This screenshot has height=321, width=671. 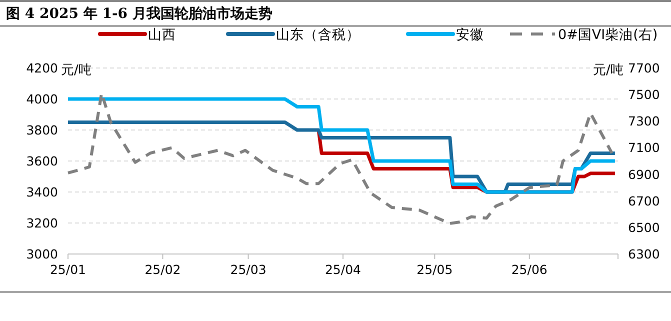 What do you see at coordinates (343, 269) in the screenshot?
I see `x-tick-label: 25/04` at bounding box center [343, 269].